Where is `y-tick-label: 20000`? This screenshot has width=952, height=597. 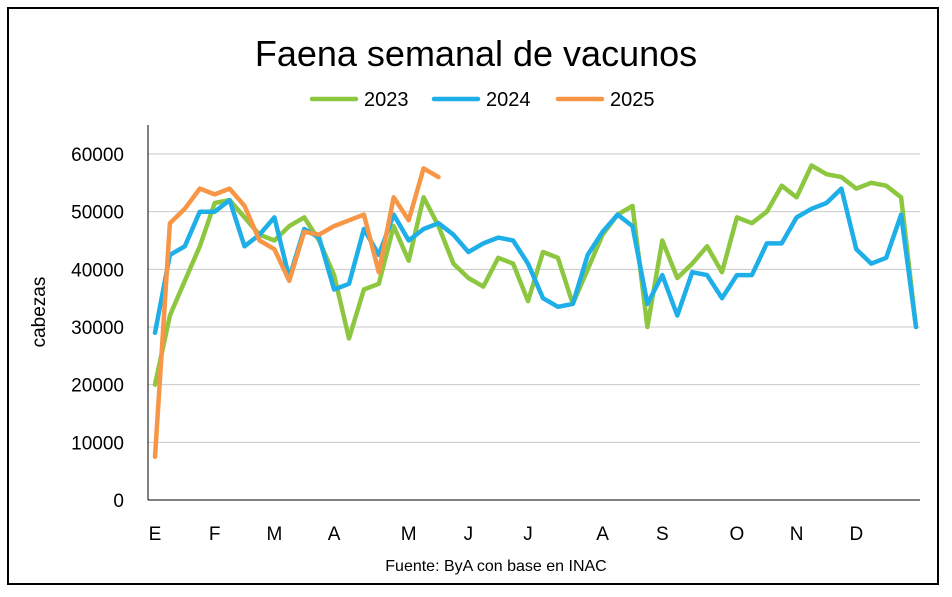 y-tick-label: 20000 is located at coordinates (97, 386).